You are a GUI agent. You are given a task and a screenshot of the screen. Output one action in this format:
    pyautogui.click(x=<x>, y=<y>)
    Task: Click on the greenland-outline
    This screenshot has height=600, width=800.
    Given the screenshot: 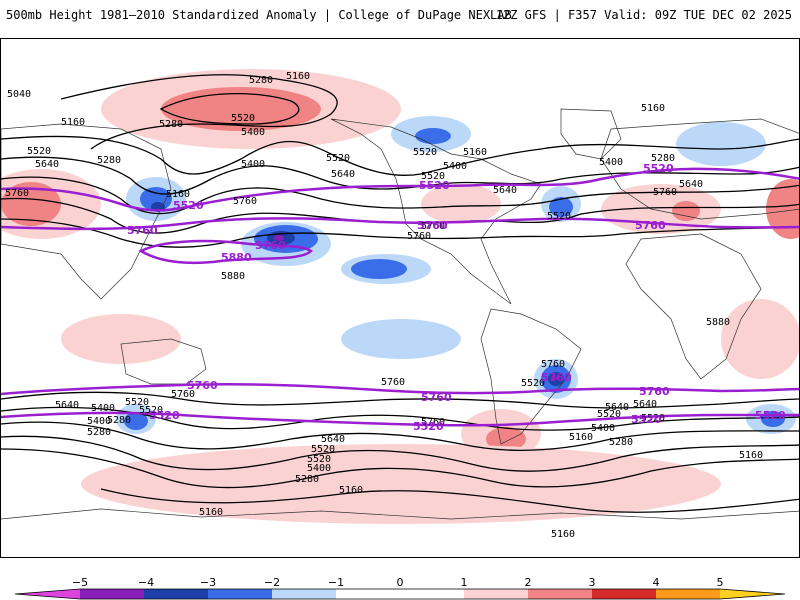 What is the action you would take?
    pyautogui.click(x=591, y=134)
    